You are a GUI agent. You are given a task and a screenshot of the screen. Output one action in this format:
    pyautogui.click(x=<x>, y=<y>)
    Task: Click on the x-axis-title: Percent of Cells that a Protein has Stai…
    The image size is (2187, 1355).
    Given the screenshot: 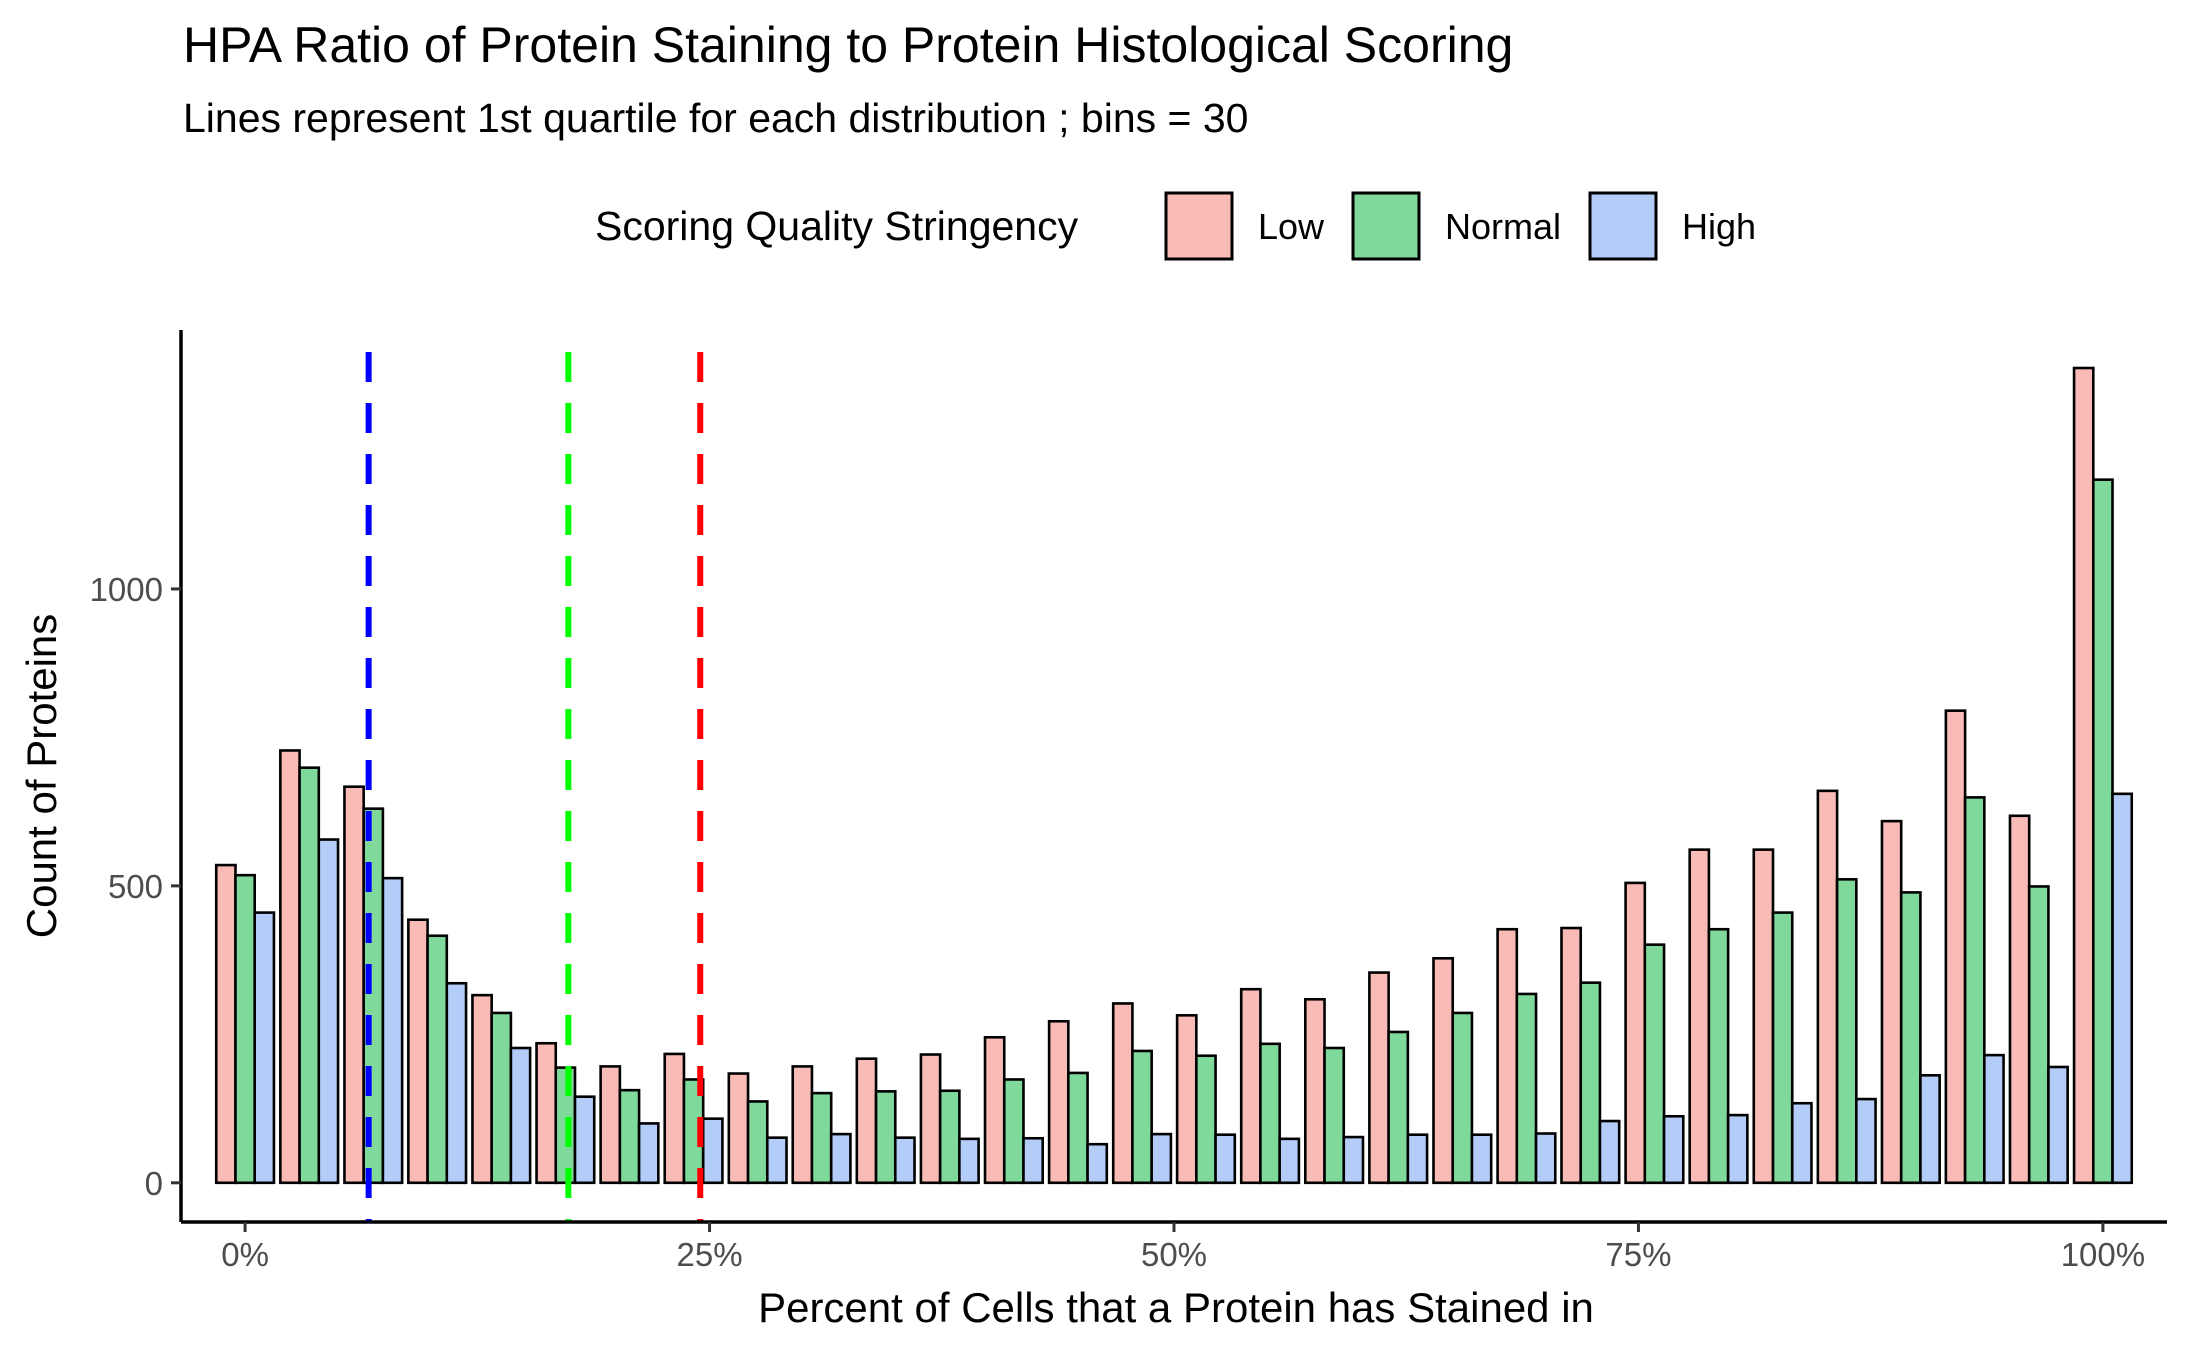 What is the action you would take?
    pyautogui.click(x=1176, y=1307)
    